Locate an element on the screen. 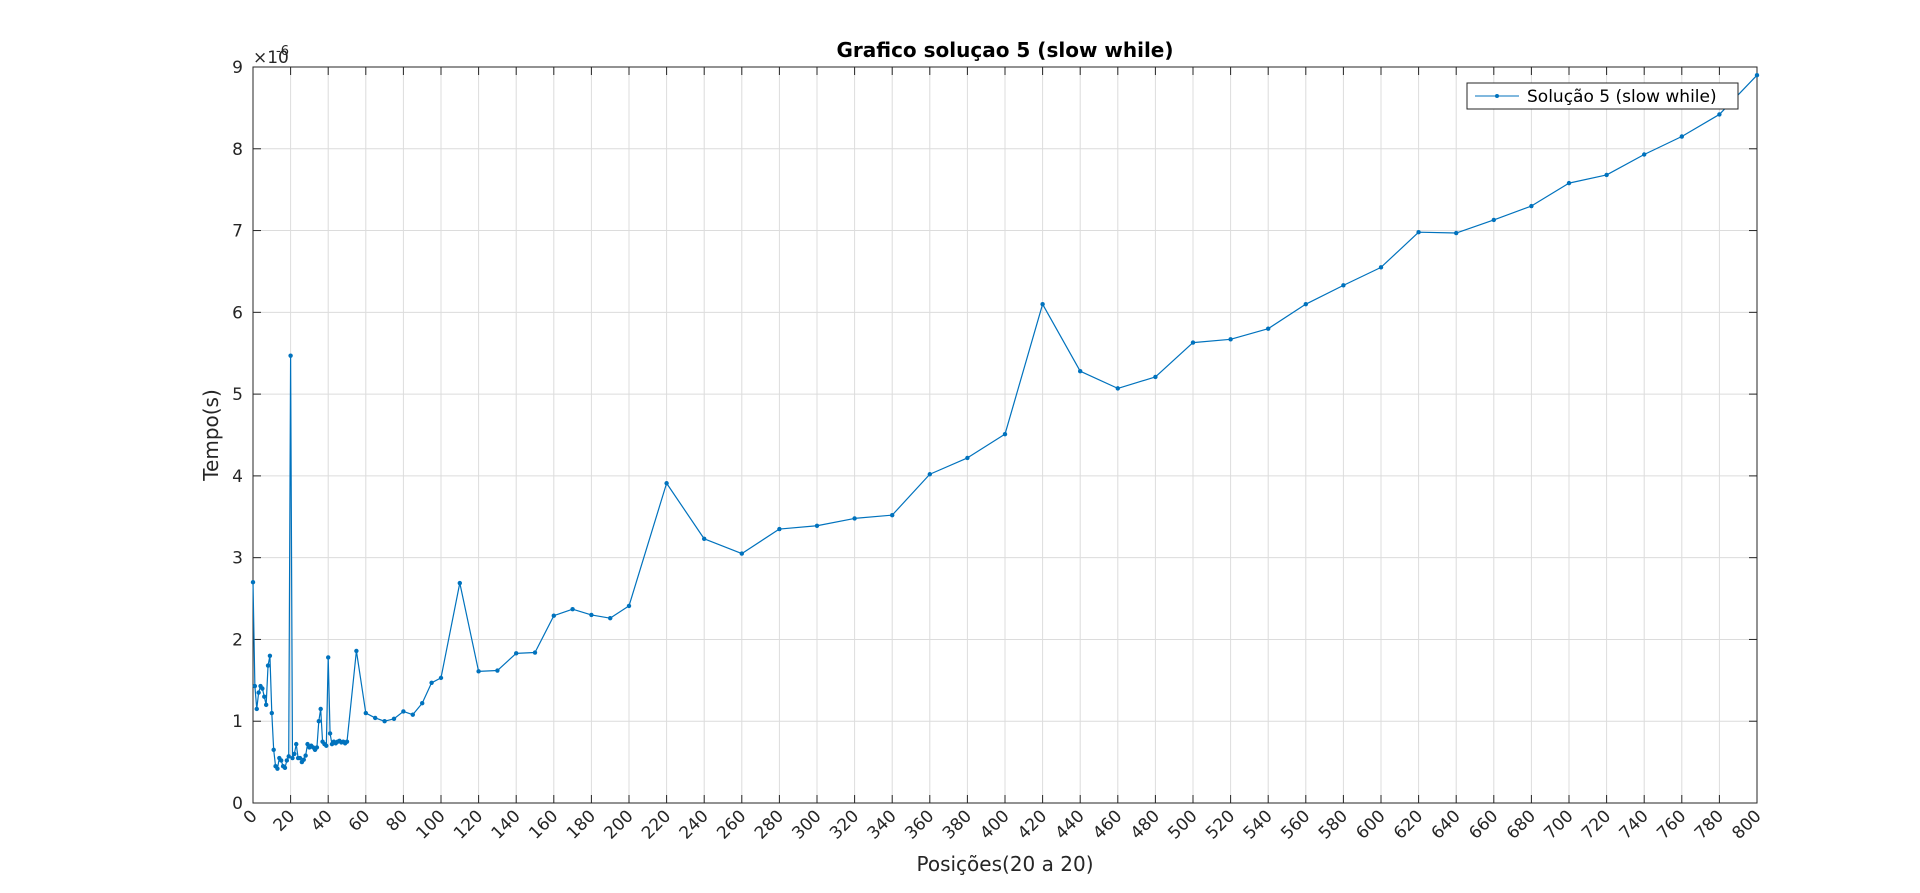 This screenshot has height=893, width=1920. chart-title: Grafico soluçao 5 (slow while) is located at coordinates (1004, 50).